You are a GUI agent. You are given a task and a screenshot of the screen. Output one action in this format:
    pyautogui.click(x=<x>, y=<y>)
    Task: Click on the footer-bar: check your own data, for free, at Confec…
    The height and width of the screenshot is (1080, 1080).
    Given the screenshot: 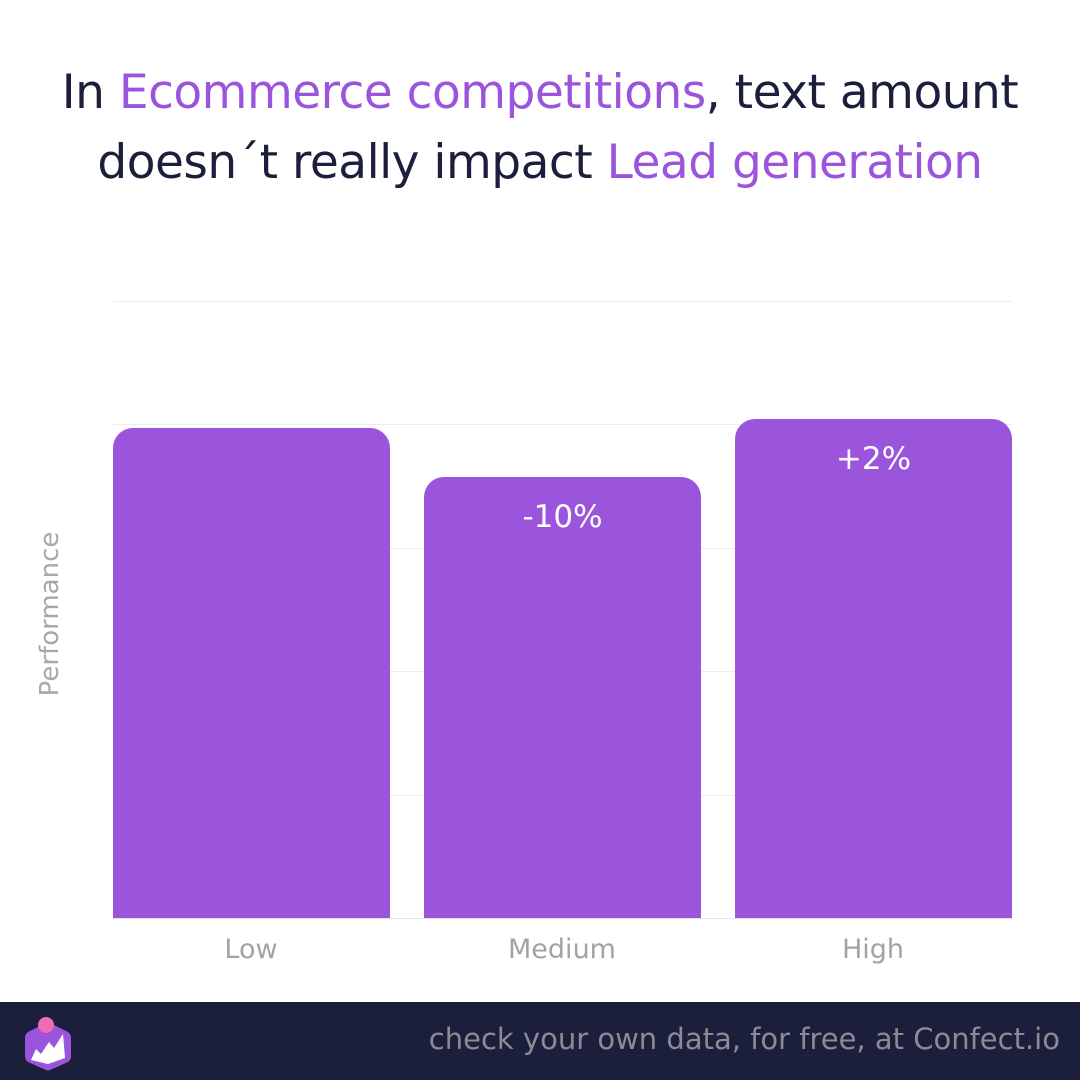 What is the action you would take?
    pyautogui.click(x=540, y=1041)
    